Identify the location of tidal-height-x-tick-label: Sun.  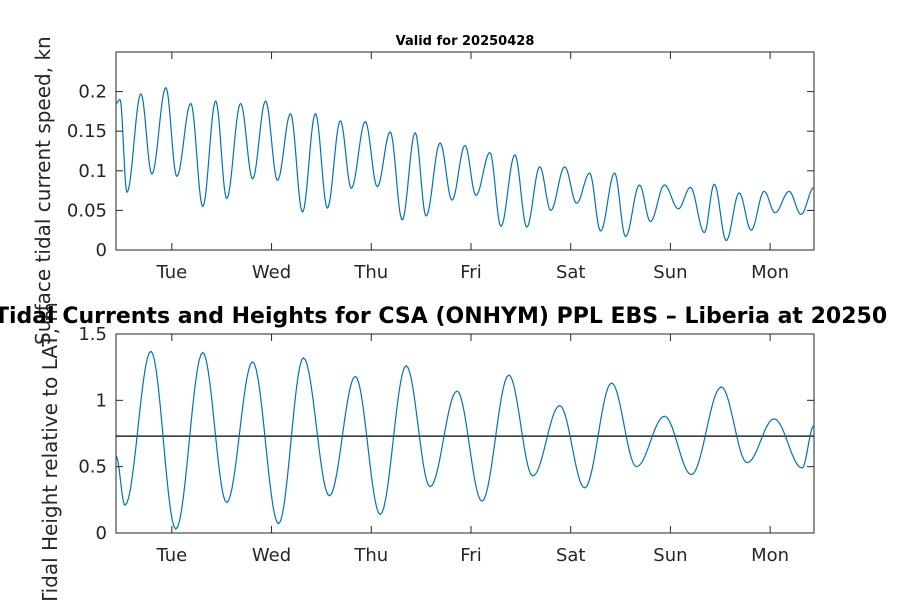
(670, 555).